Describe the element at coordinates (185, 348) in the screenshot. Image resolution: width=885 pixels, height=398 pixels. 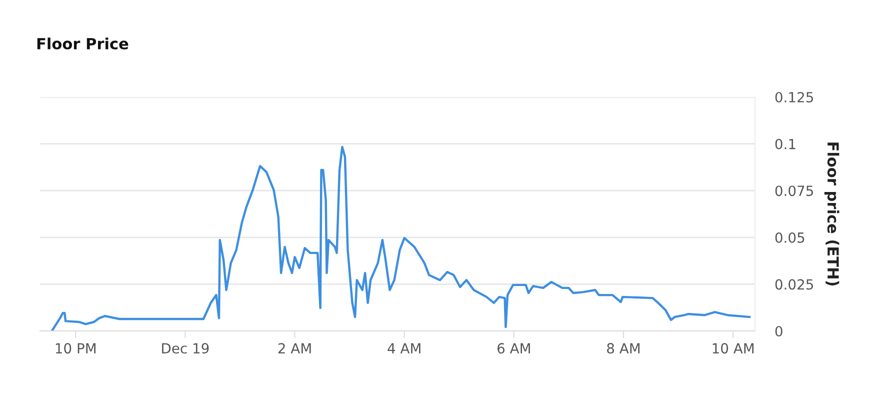
I see `x-tick-label: Dec 19` at that location.